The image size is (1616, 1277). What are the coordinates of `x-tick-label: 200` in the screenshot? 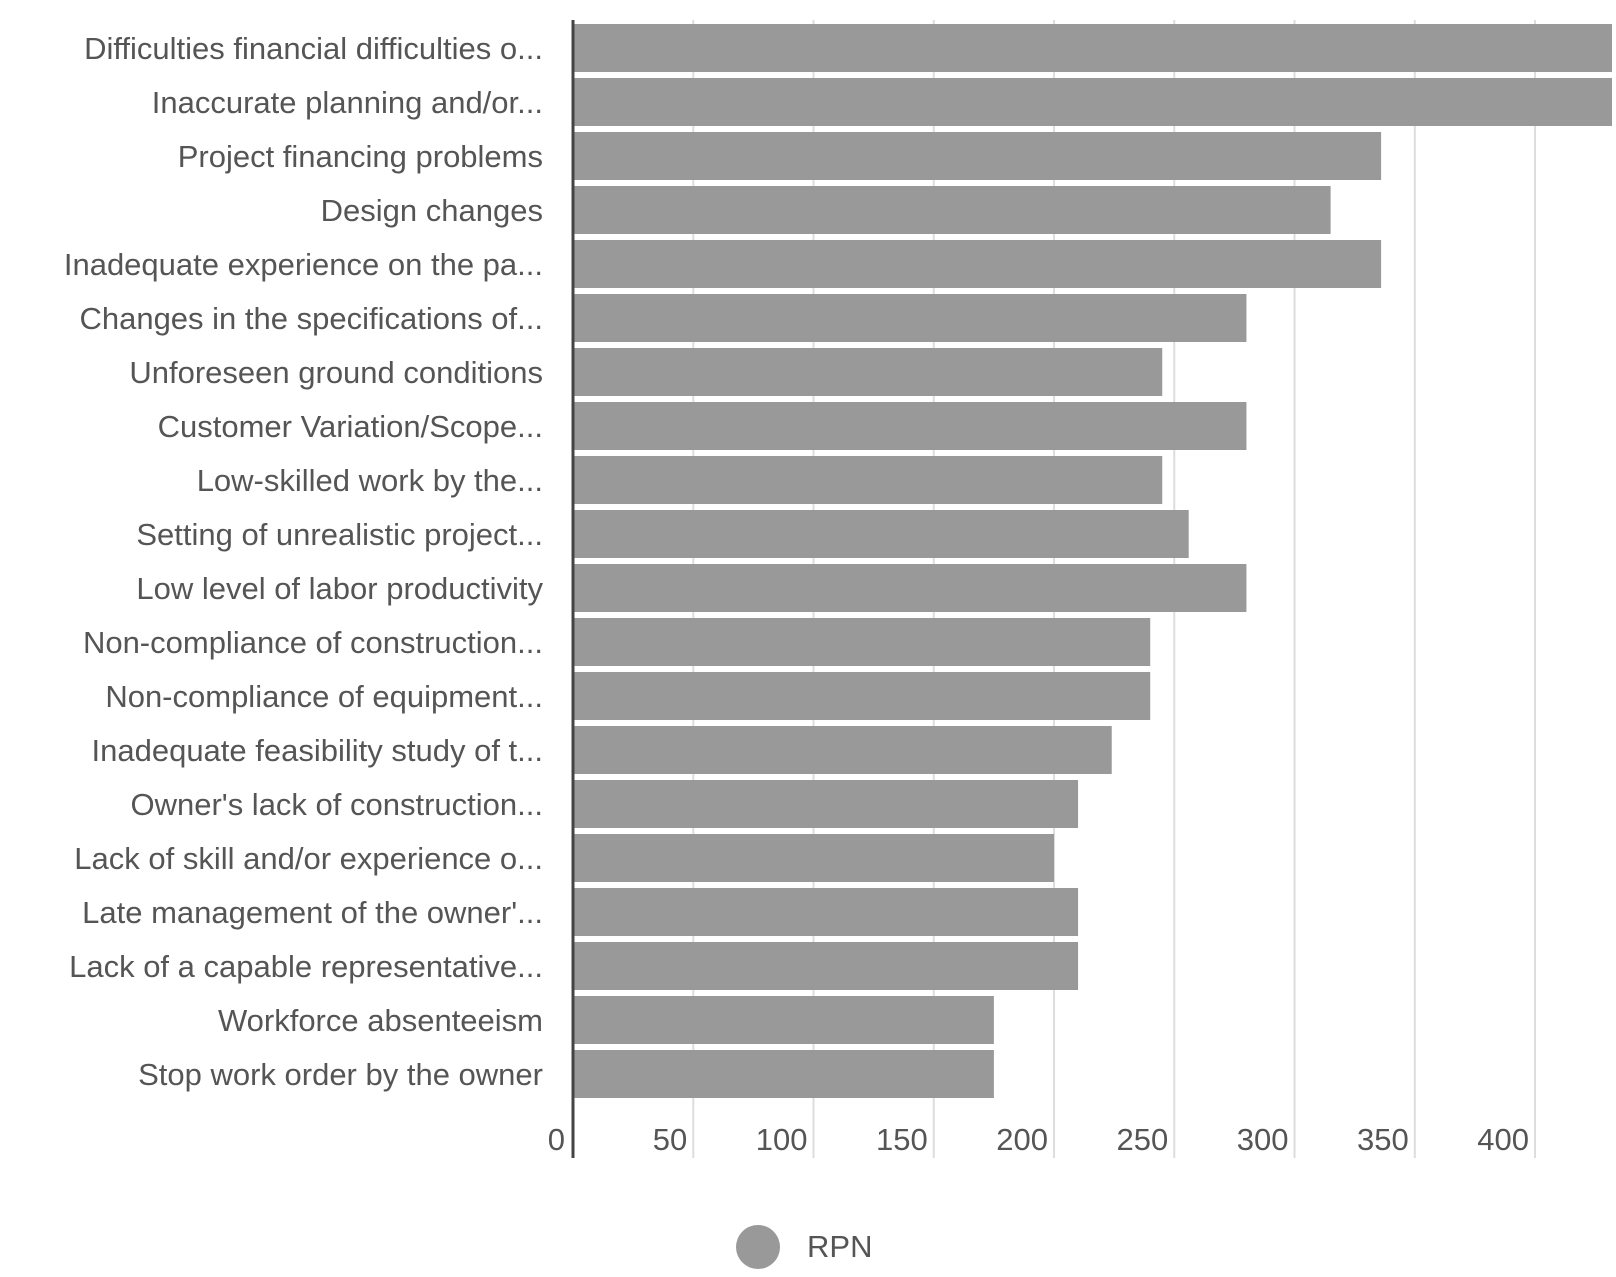 It's located at (1022, 1139).